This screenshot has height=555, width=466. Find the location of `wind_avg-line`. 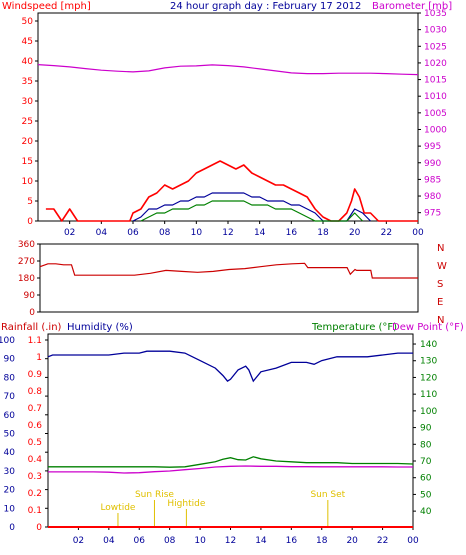

wind_avg-line is located at coordinates (251, 207).